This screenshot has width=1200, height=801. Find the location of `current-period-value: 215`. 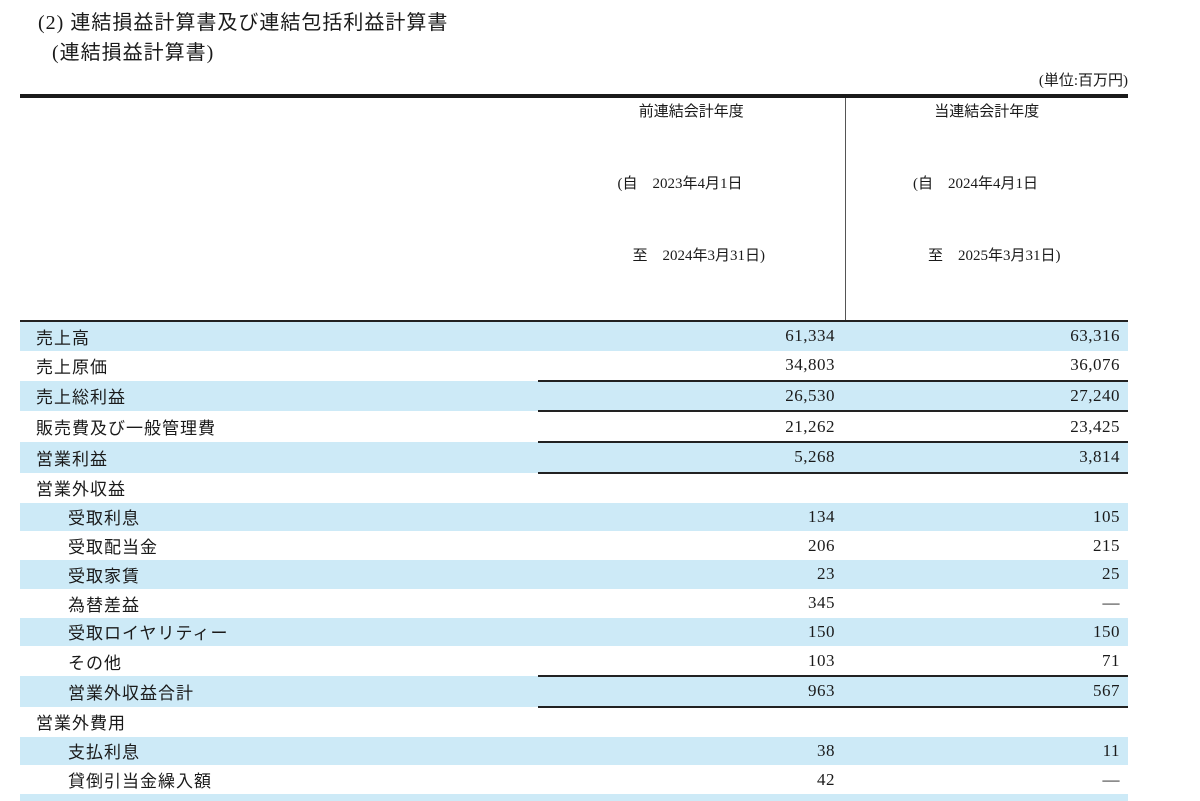

current-period-value: 215 is located at coordinates (1106, 545).